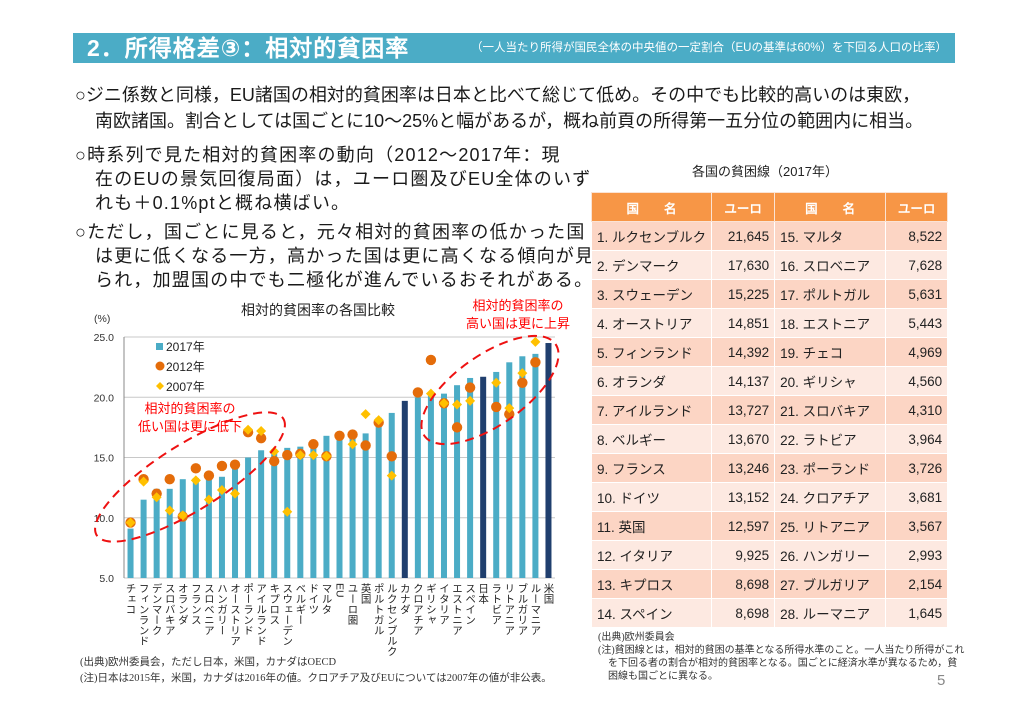  Describe the element at coordinates (830, 497) in the screenshot. I see `country-cell: 24. クロアチア` at that location.